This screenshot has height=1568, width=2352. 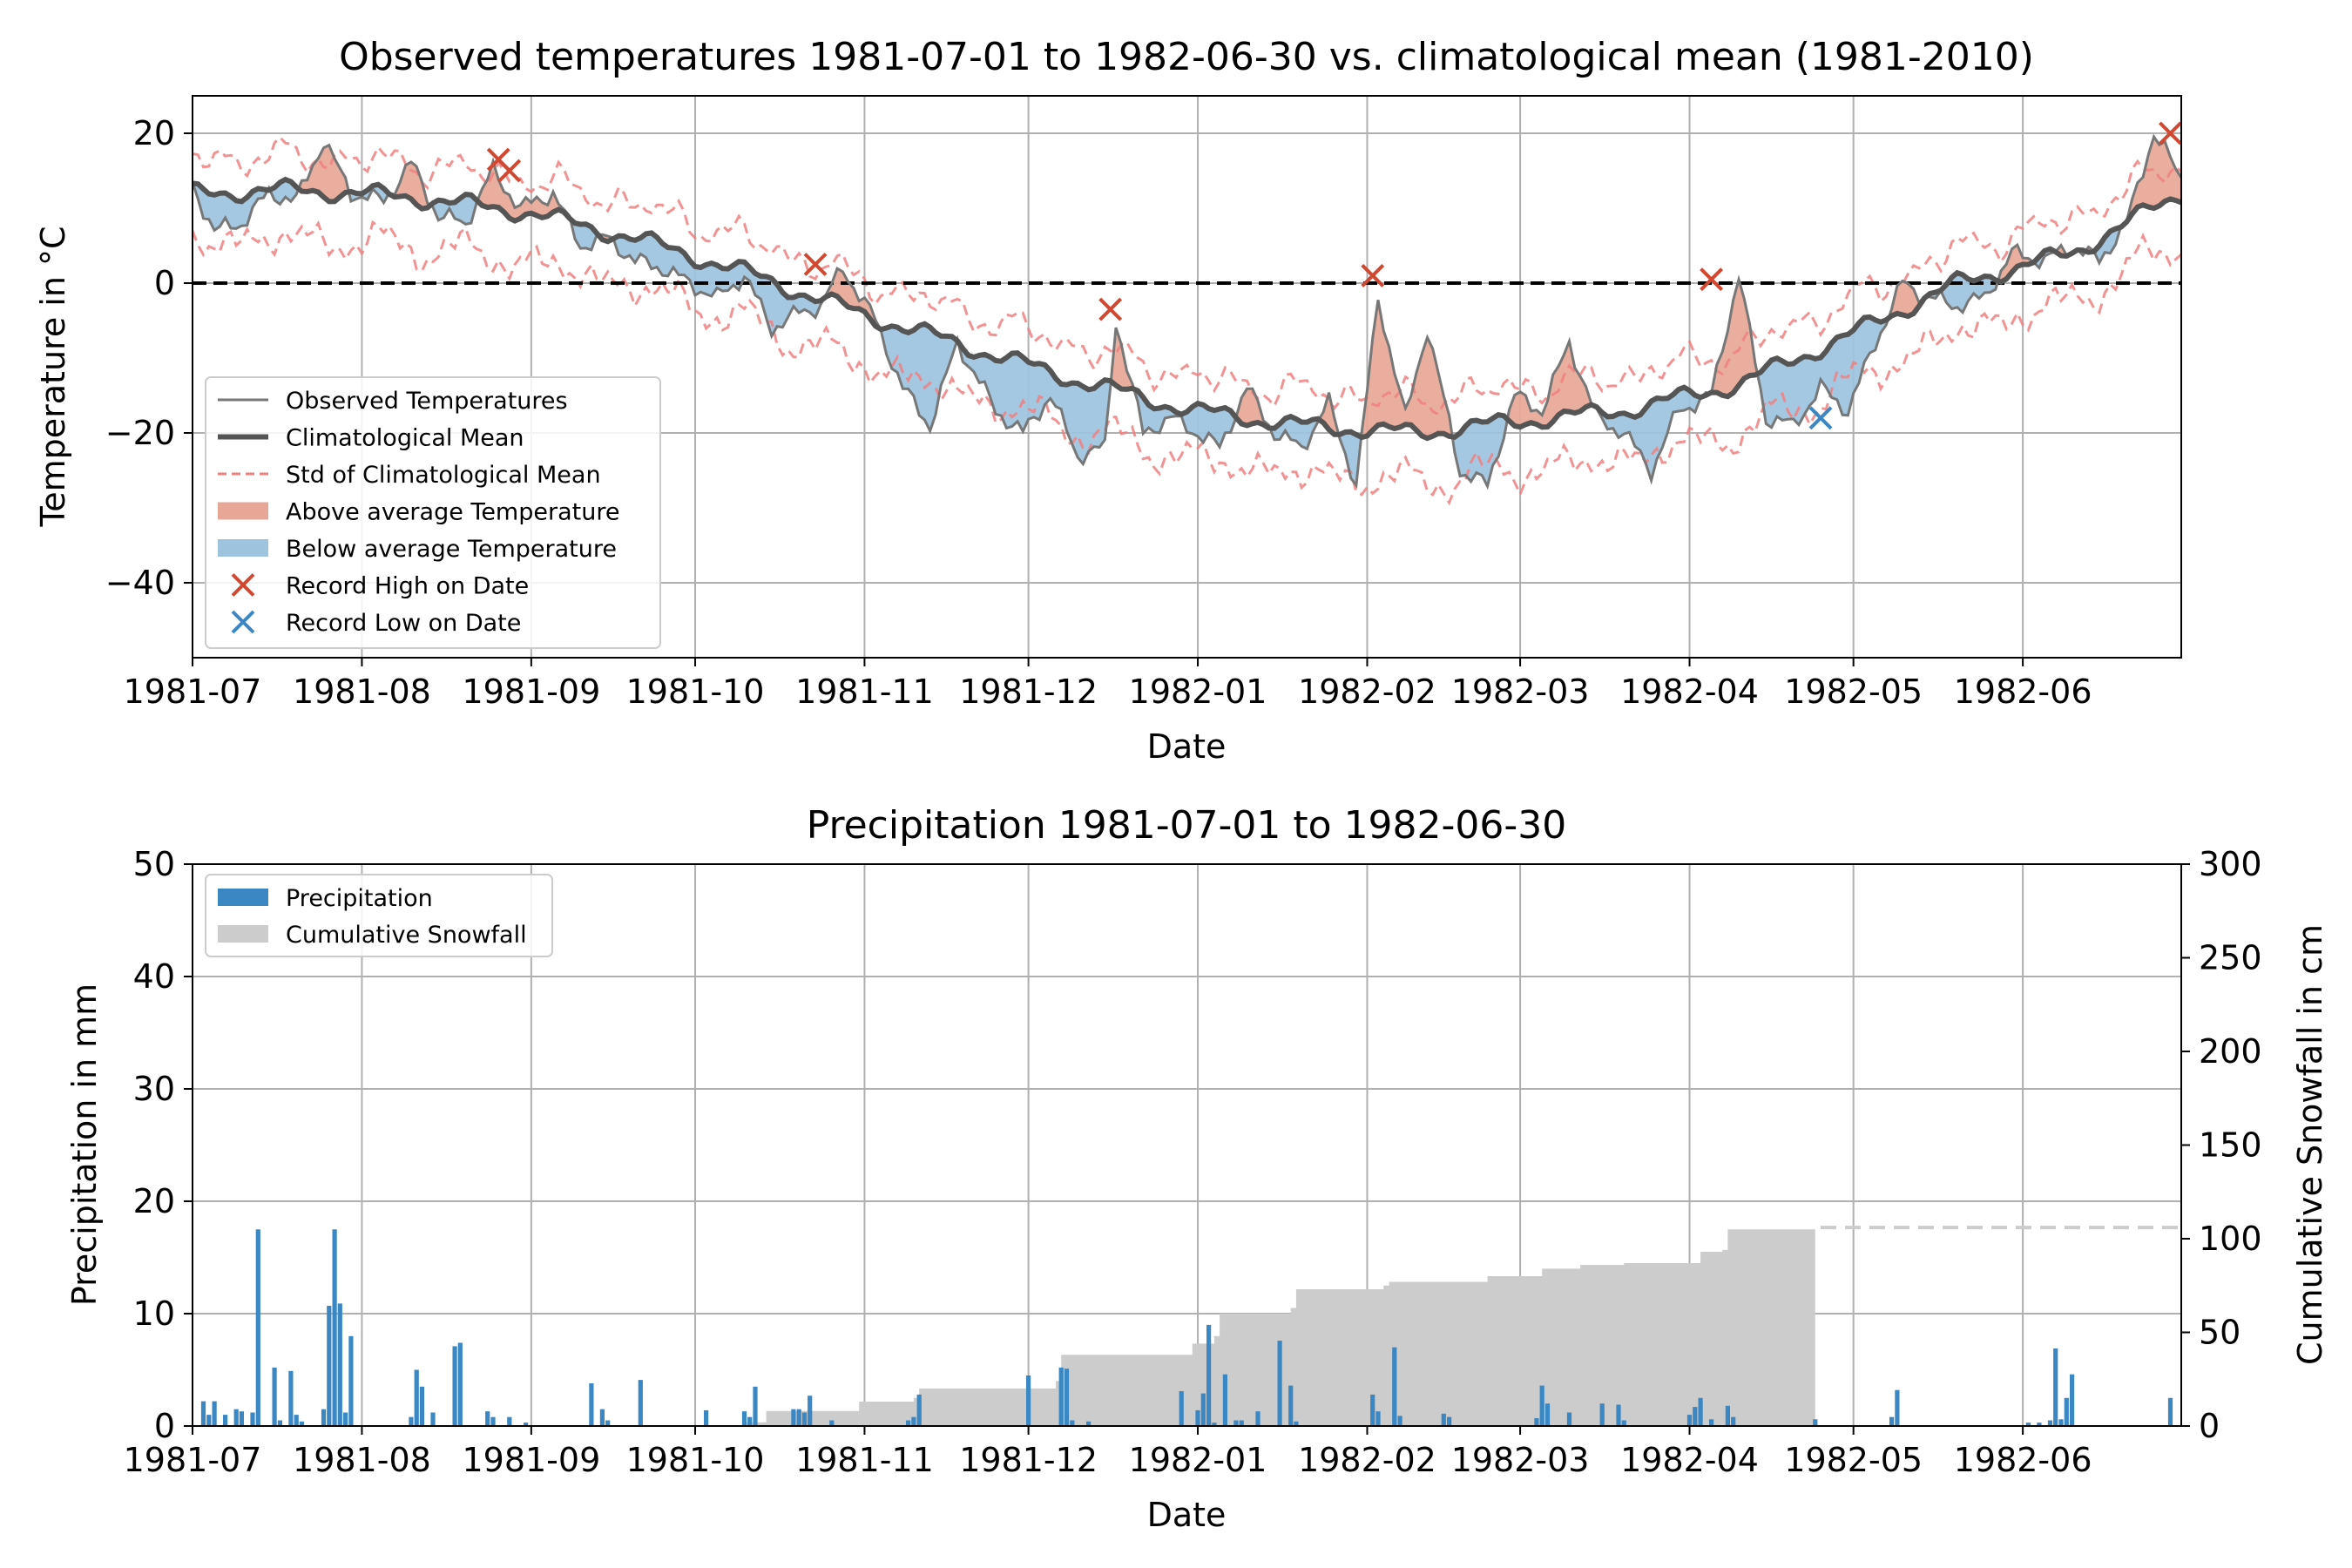 I want to click on legend-entry-below: Below average Temperature, so click(x=417, y=549).